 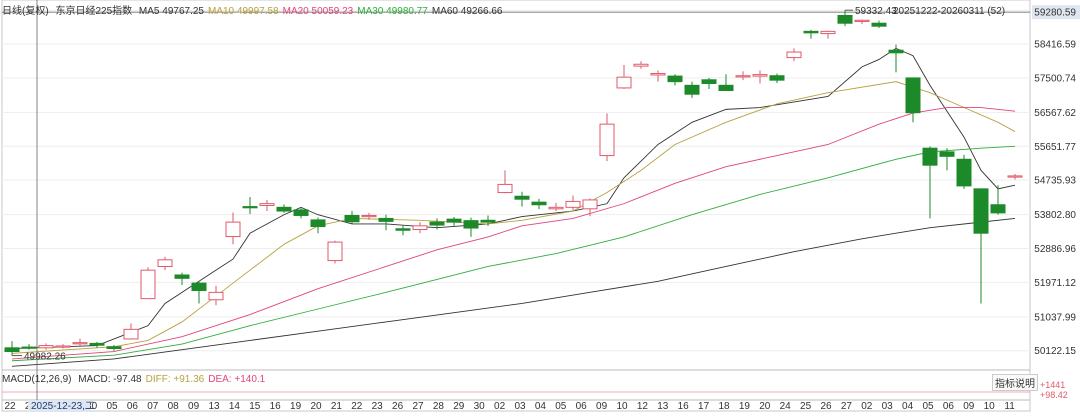 What do you see at coordinates (888, 406) in the screenshot?
I see `date-tick-label: 03` at bounding box center [888, 406].